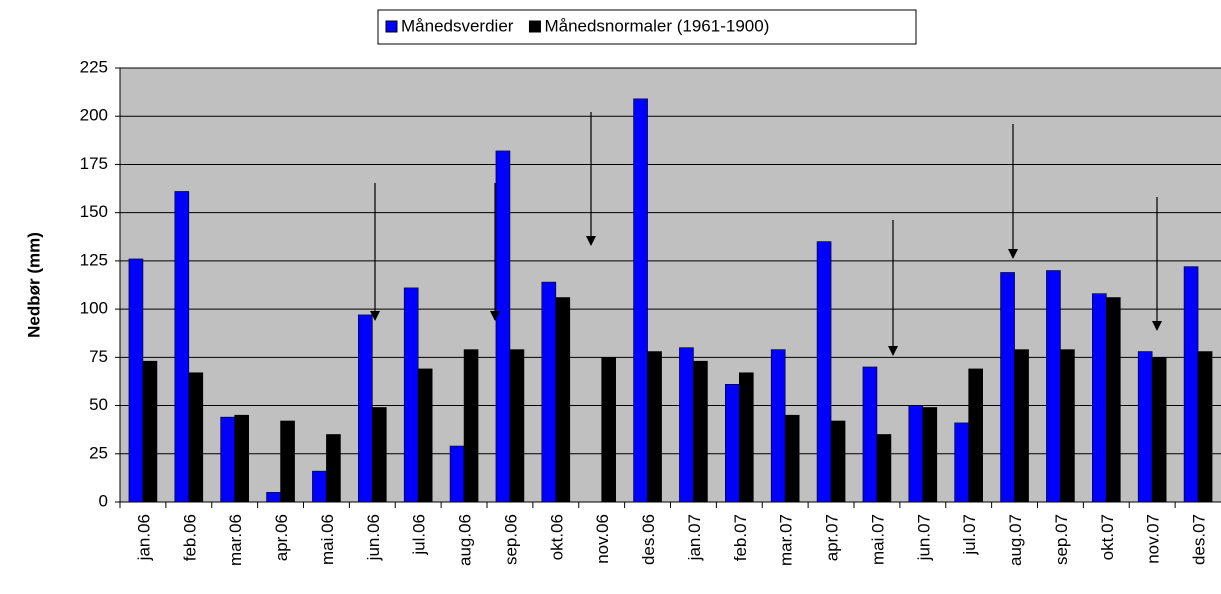 Image resolution: width=1221 pixels, height=594 pixels. Describe the element at coordinates (1015, 540) in the screenshot. I see `x-tick-label: aug.07` at that location.